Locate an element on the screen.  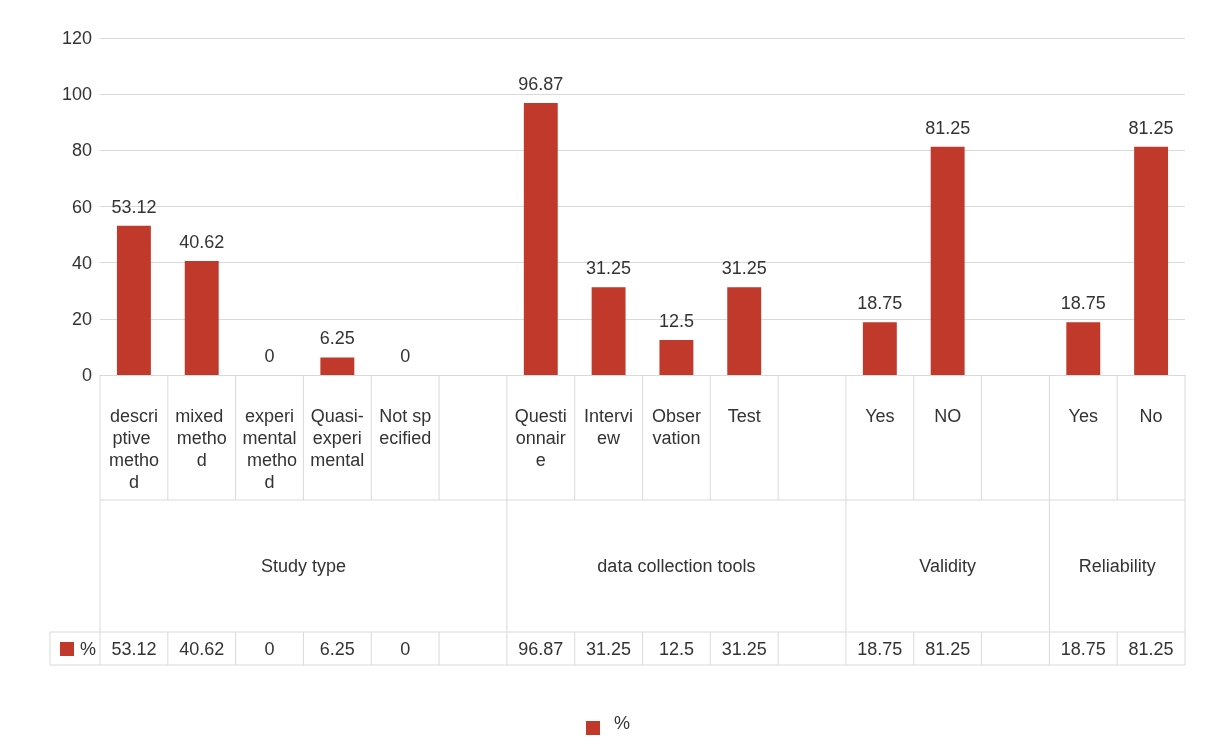
text: Reliability is located at coordinates (1117, 566).